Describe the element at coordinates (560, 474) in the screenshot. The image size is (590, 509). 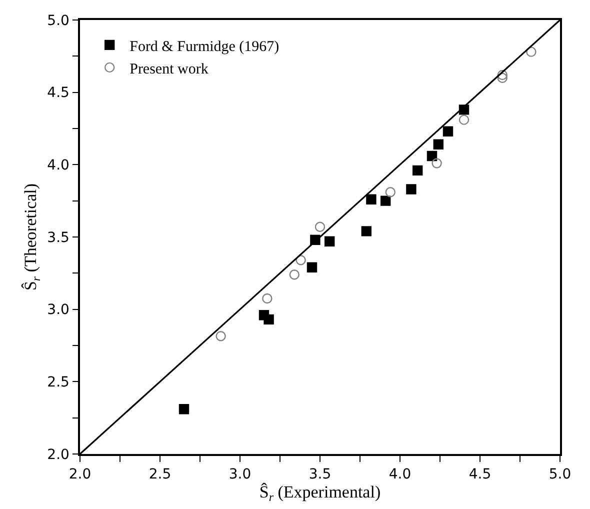
I see `x-tick-label: 5.0` at that location.